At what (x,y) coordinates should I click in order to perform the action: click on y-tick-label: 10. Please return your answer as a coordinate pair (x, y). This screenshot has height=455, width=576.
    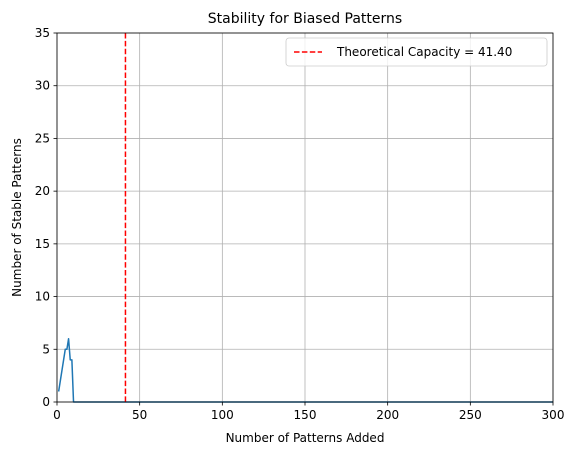
    Looking at the image, I should click on (42, 297).